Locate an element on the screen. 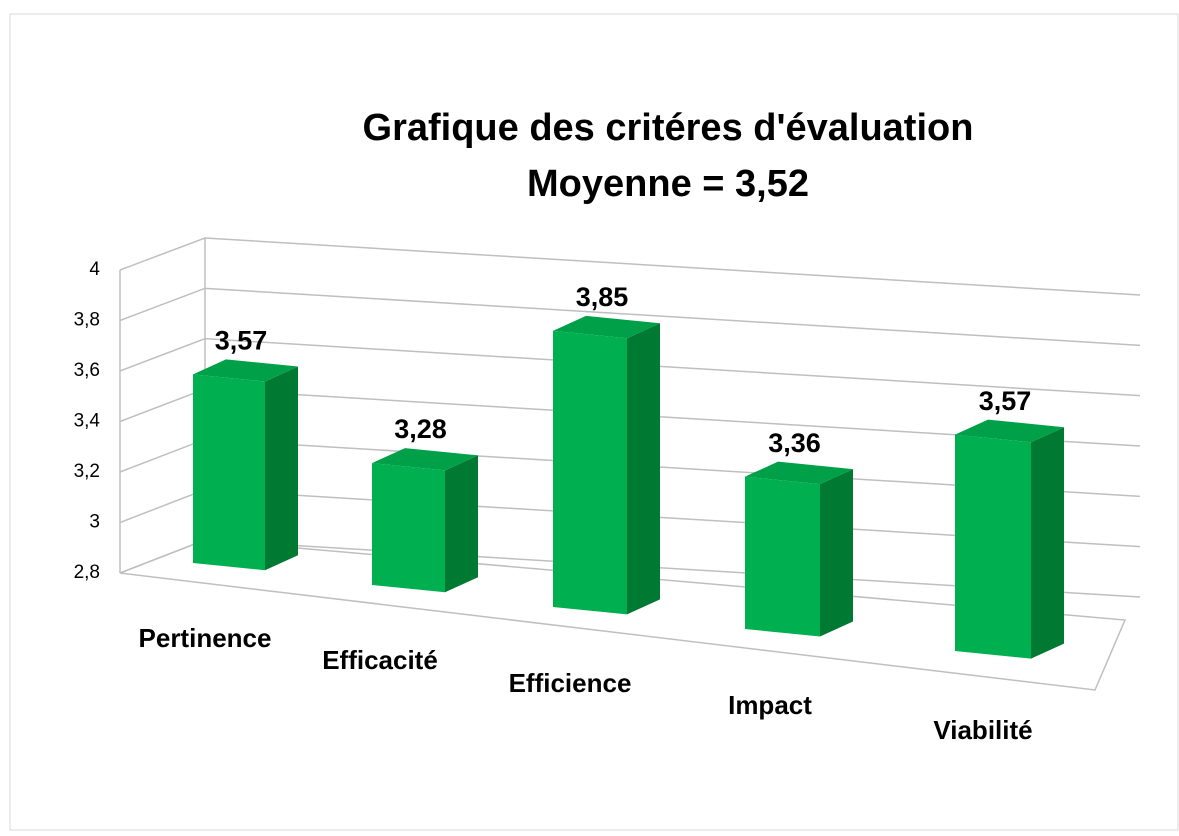 The image size is (1179, 836). value-label: 3,85 is located at coordinates (602, 297).